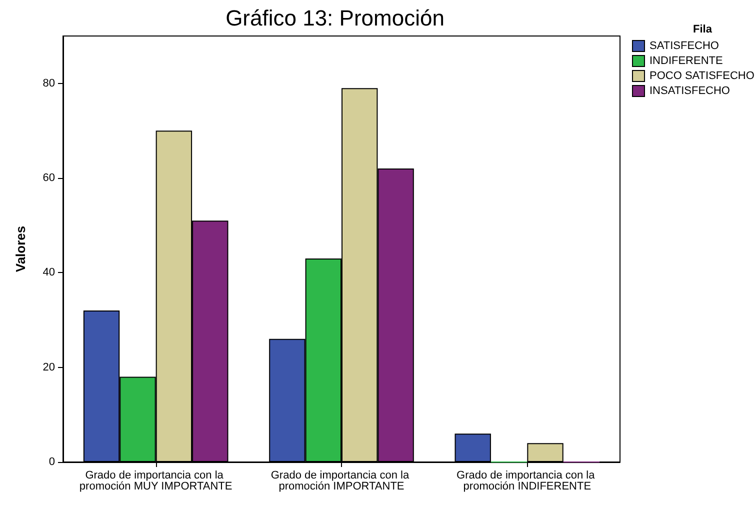 This screenshot has width=755, height=514. Describe the element at coordinates (155, 481) in the screenshot. I see `x-tick-label: Grado de importancia con la promoción MUY IMPORTANTE` at that location.